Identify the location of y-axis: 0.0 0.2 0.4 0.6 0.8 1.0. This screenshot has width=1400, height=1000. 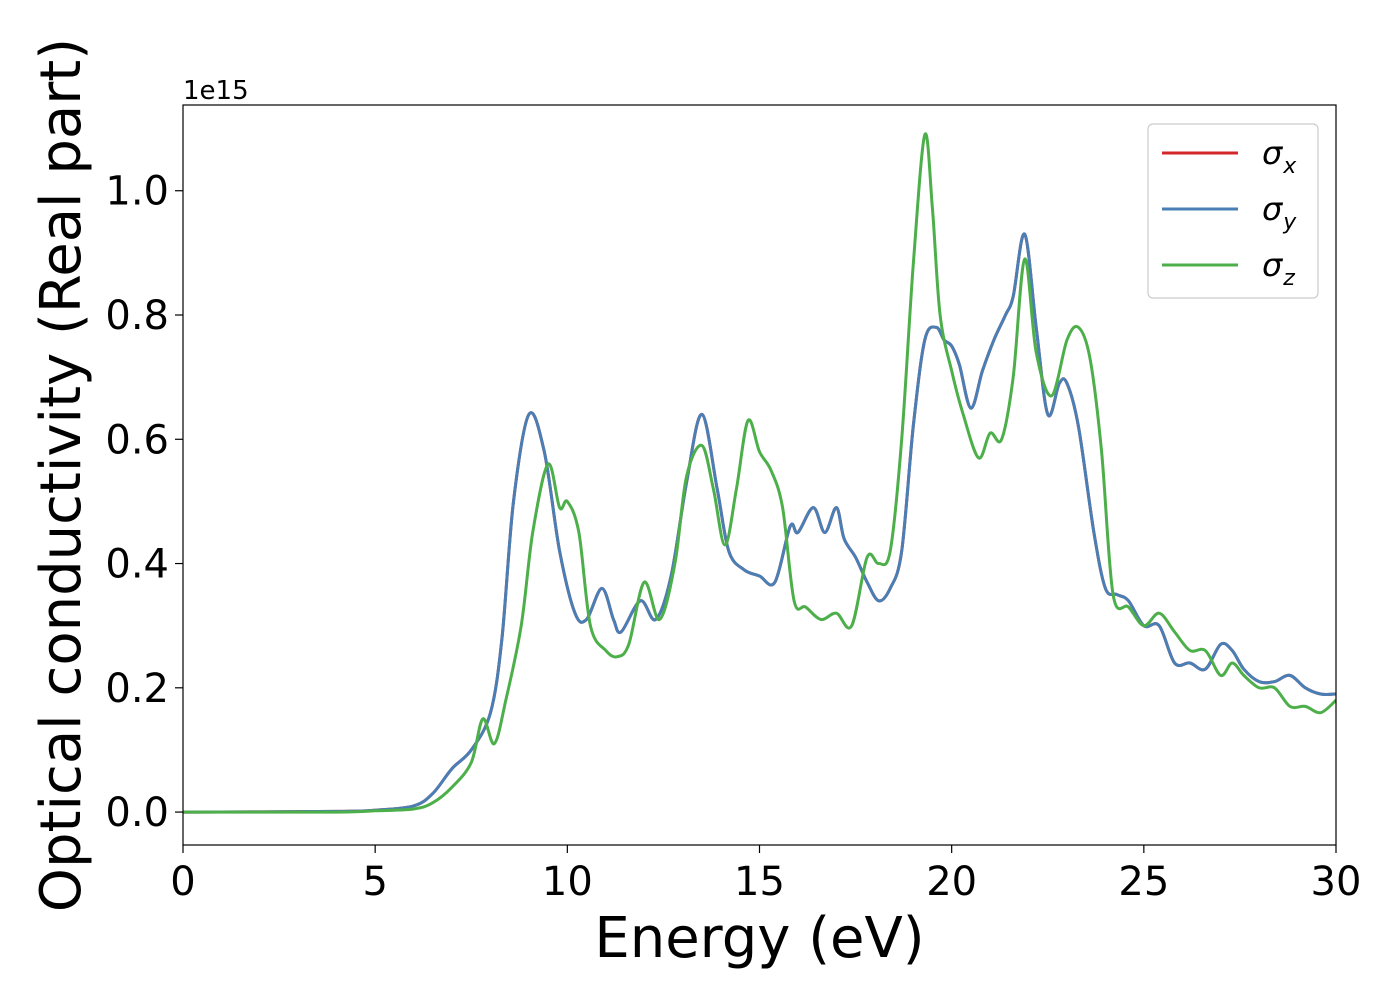
(144, 502).